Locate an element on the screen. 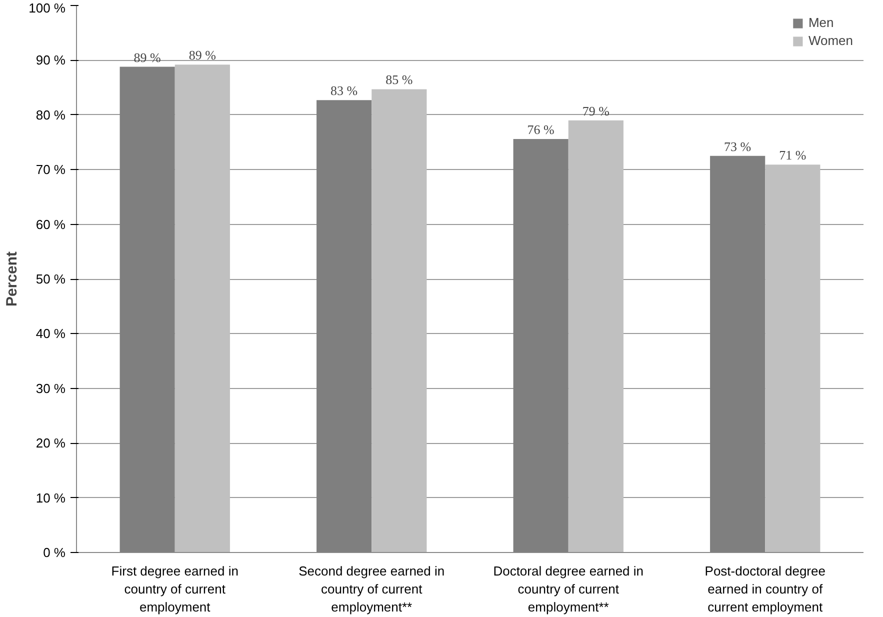  x-tick-label: Doctoral degree earned in country of current employment** is located at coordinates (568, 589).